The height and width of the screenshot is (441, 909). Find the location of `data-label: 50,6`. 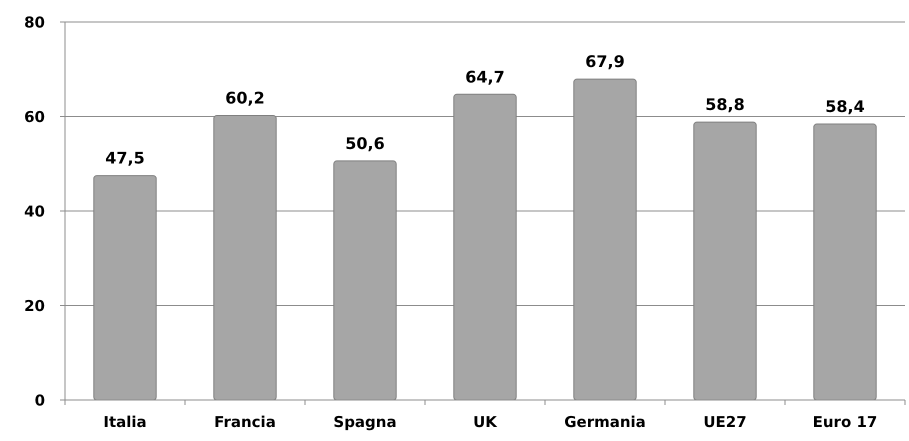

data-label: 50,6 is located at coordinates (365, 143).